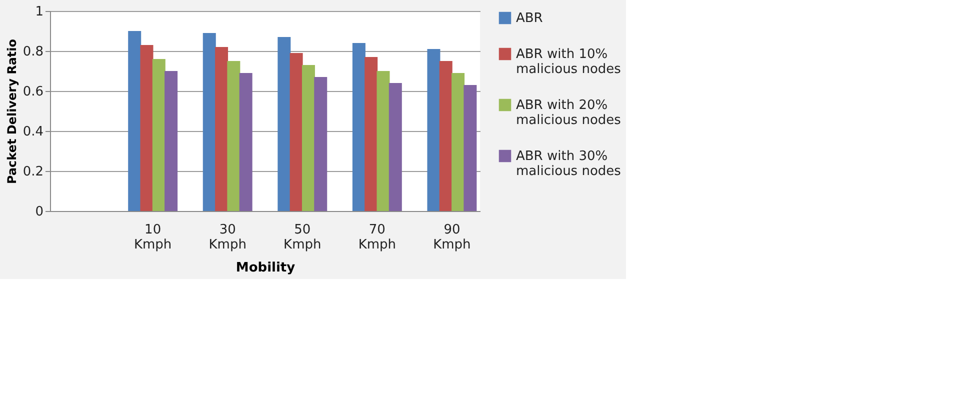  Describe the element at coordinates (33, 172) in the screenshot. I see `y-tick-label: 0.2` at that location.